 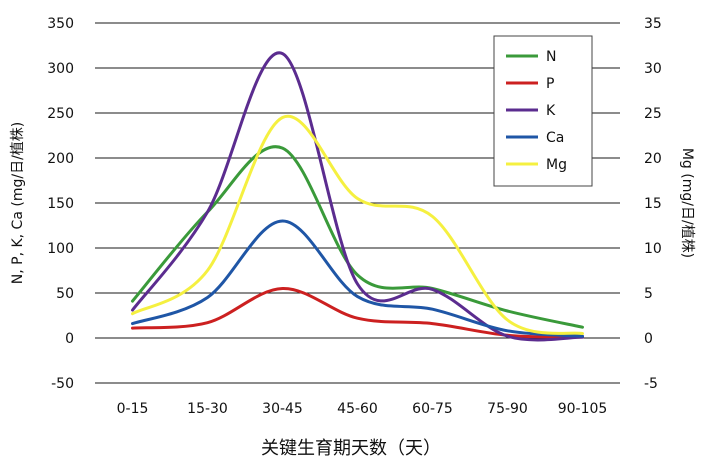 I want to click on x-axis-ticks: 0-15 15-30 30-45 45-60 60-75 75-90 90-105, so click(x=362, y=409).